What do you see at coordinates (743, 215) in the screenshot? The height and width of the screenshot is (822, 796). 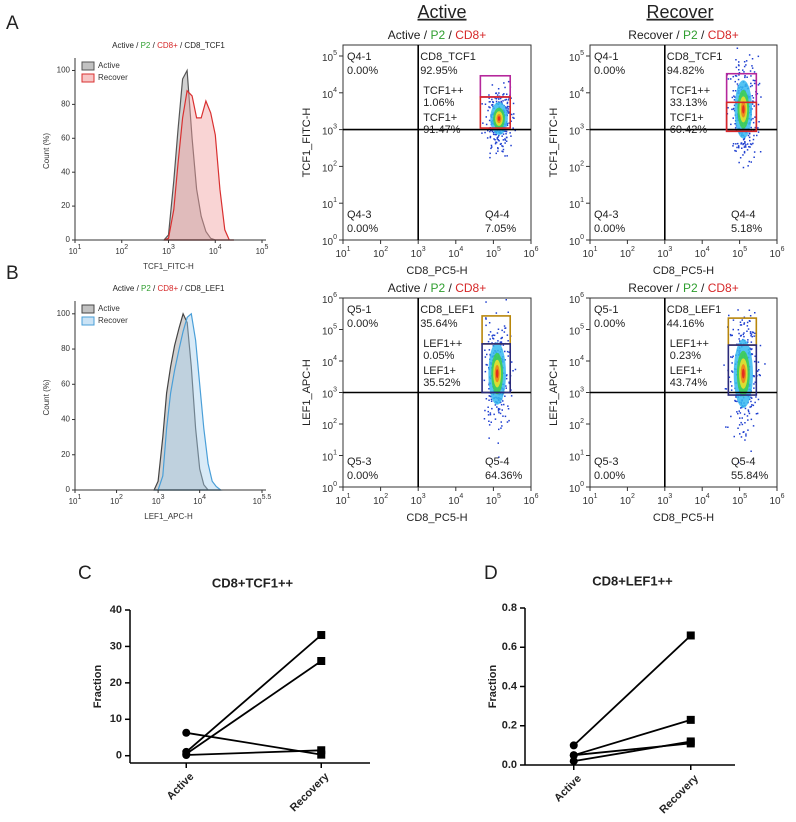 I see `quadrant-name: Q4-4` at bounding box center [743, 215].